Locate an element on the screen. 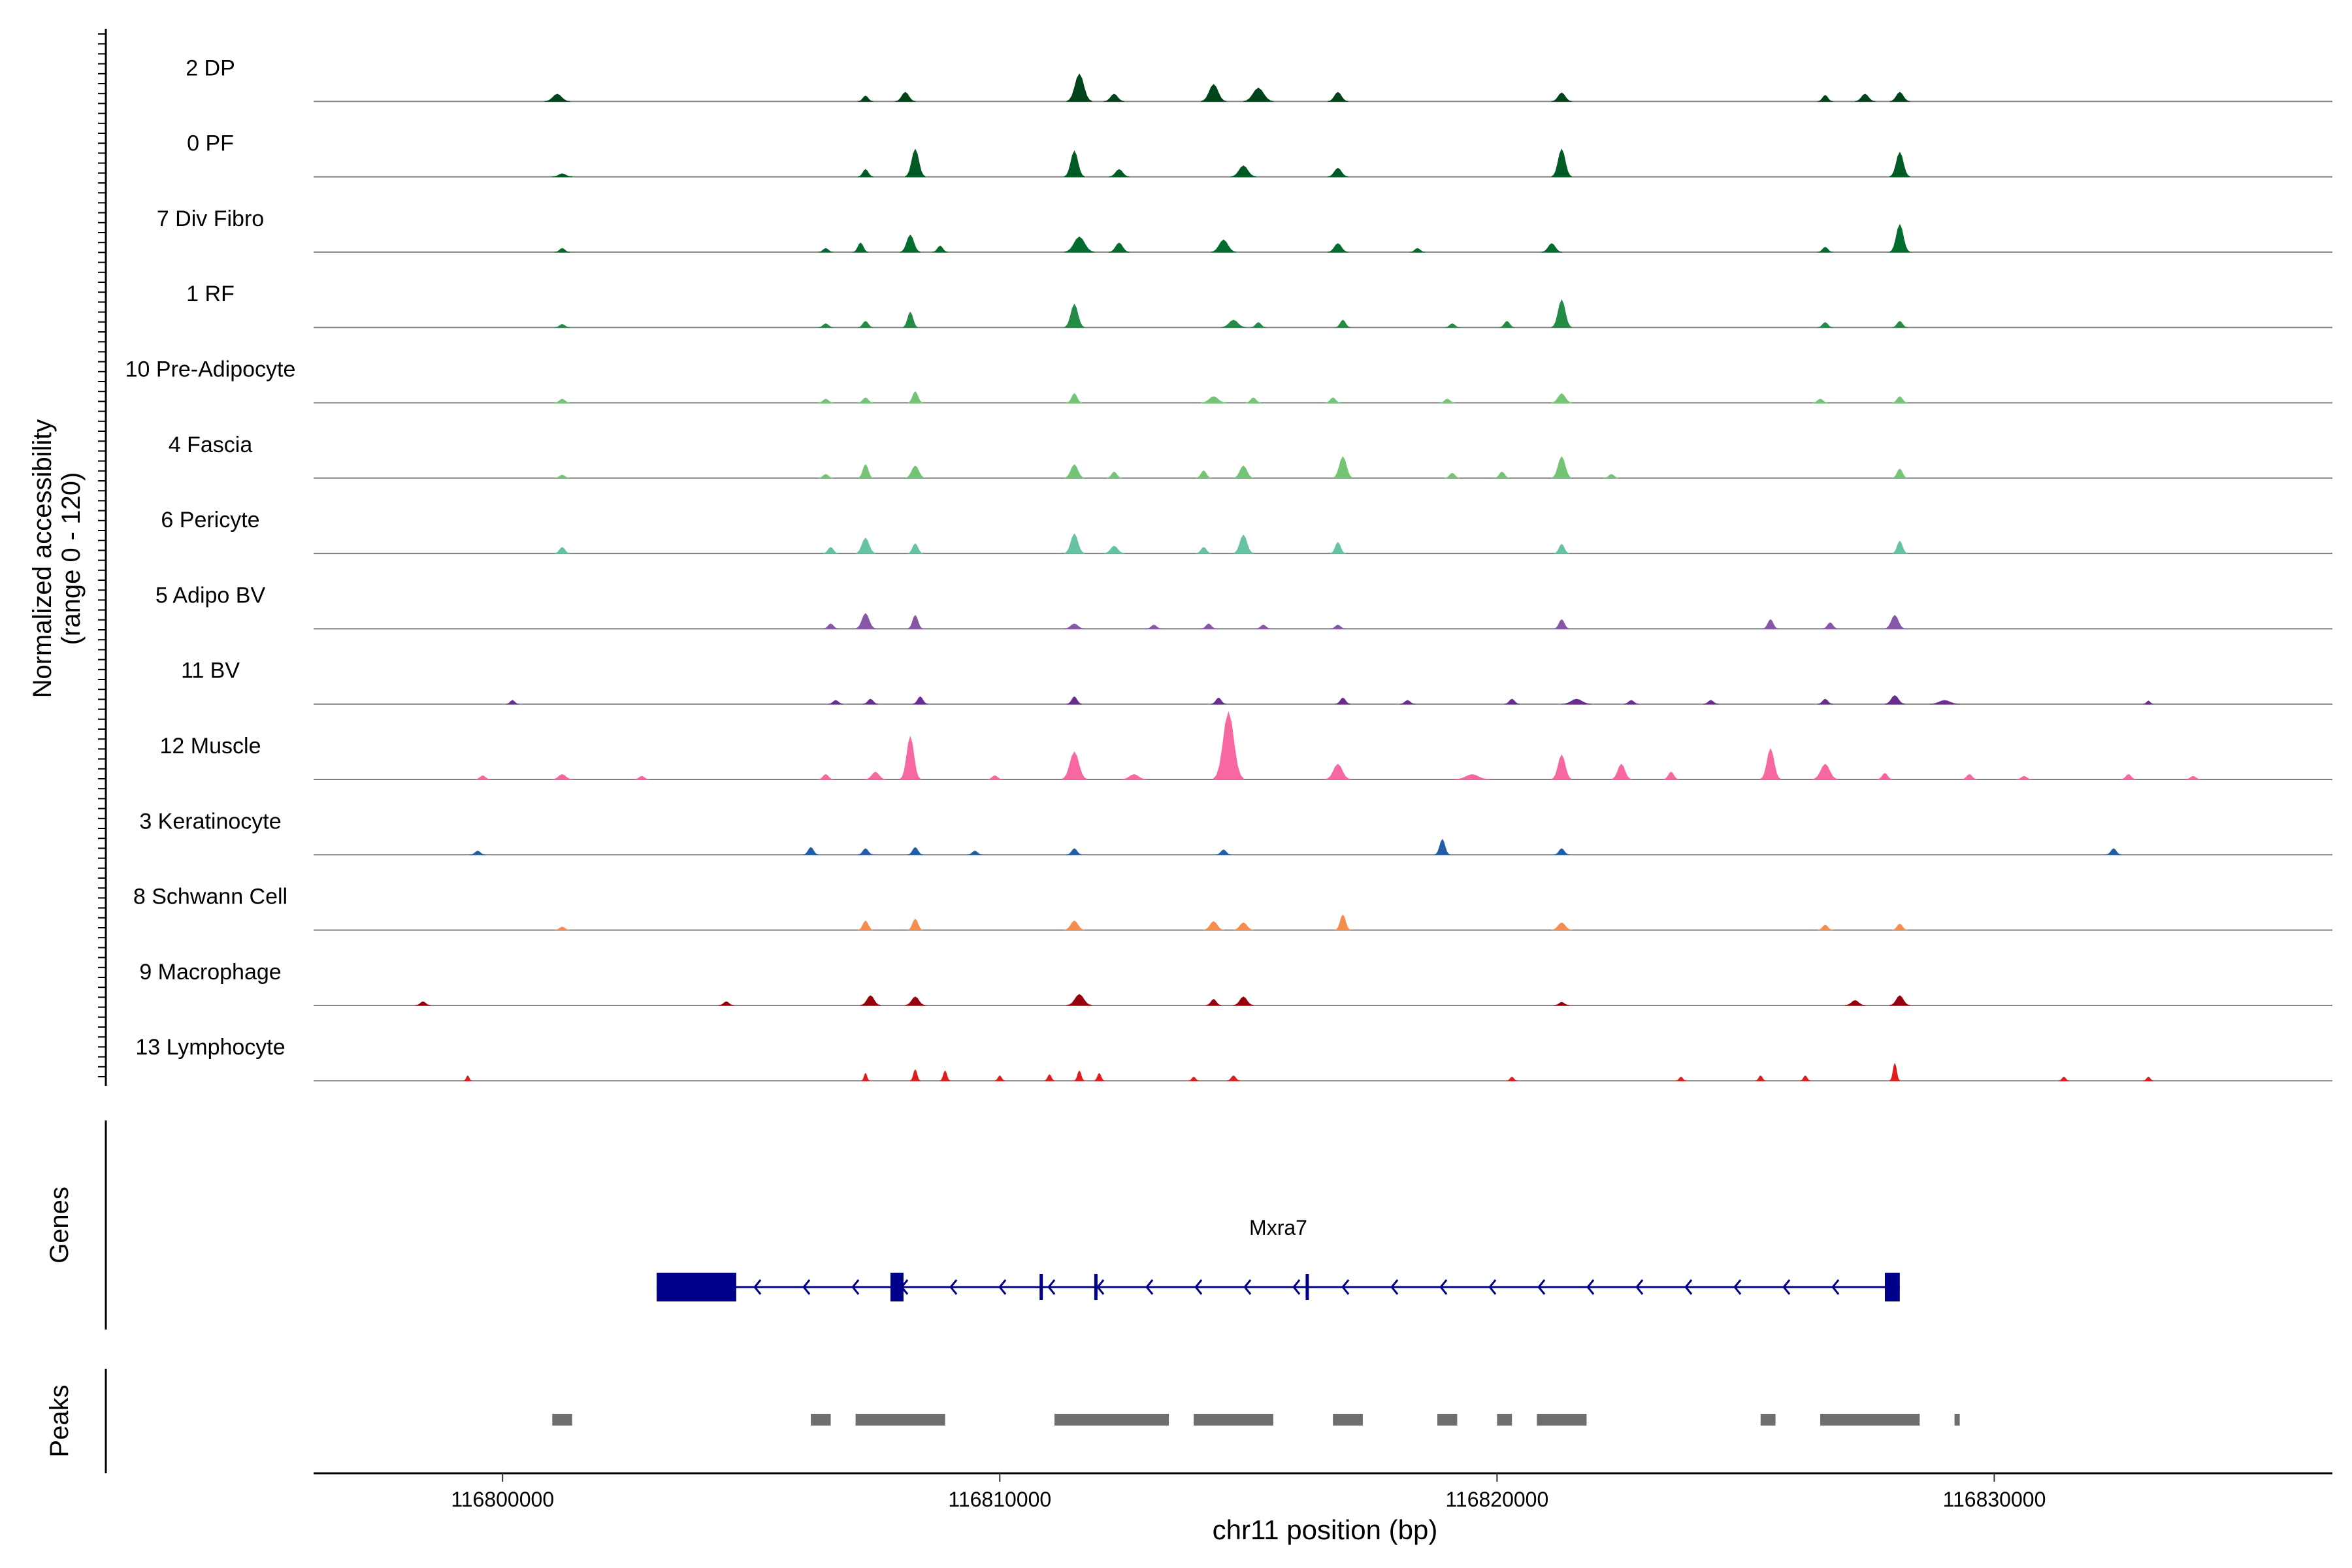 This screenshot has height=1568, width=2352. track-label: 6 Pericyte is located at coordinates (210, 520).